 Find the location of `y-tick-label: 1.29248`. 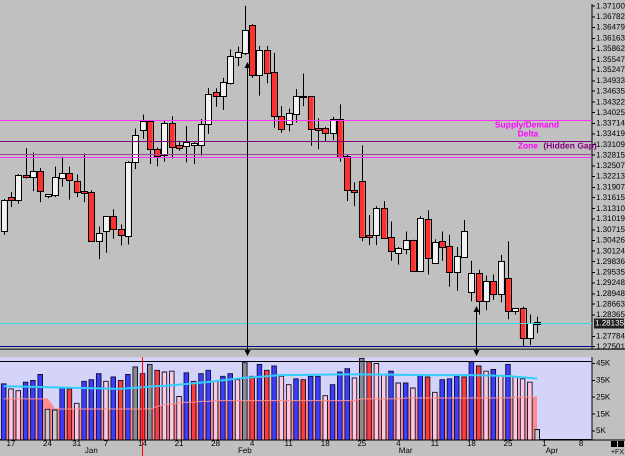

y-tick-label: 1.29248 is located at coordinates (610, 283).